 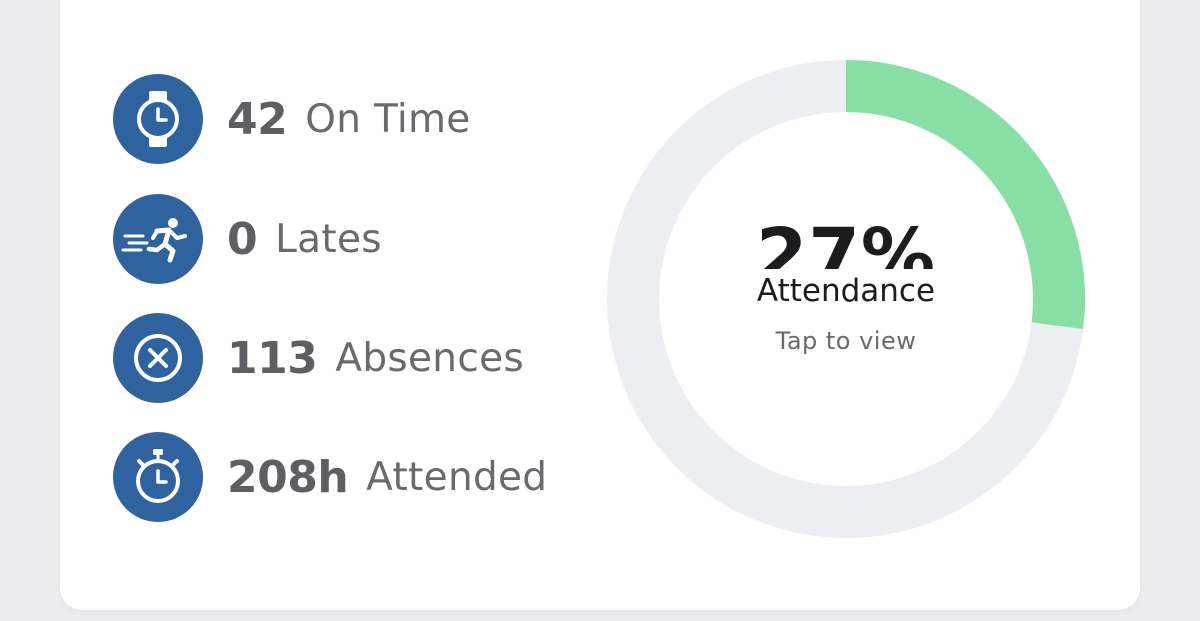 I want to click on on-time-count: 42, so click(x=257, y=119).